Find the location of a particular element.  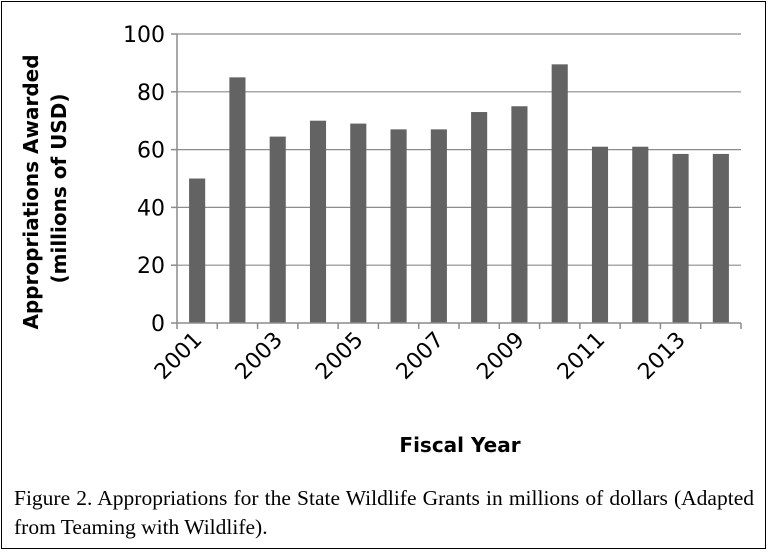

x-tick-labels: 2001 2003 2005 2007 2009 2011 2013 is located at coordinates (420, 356).